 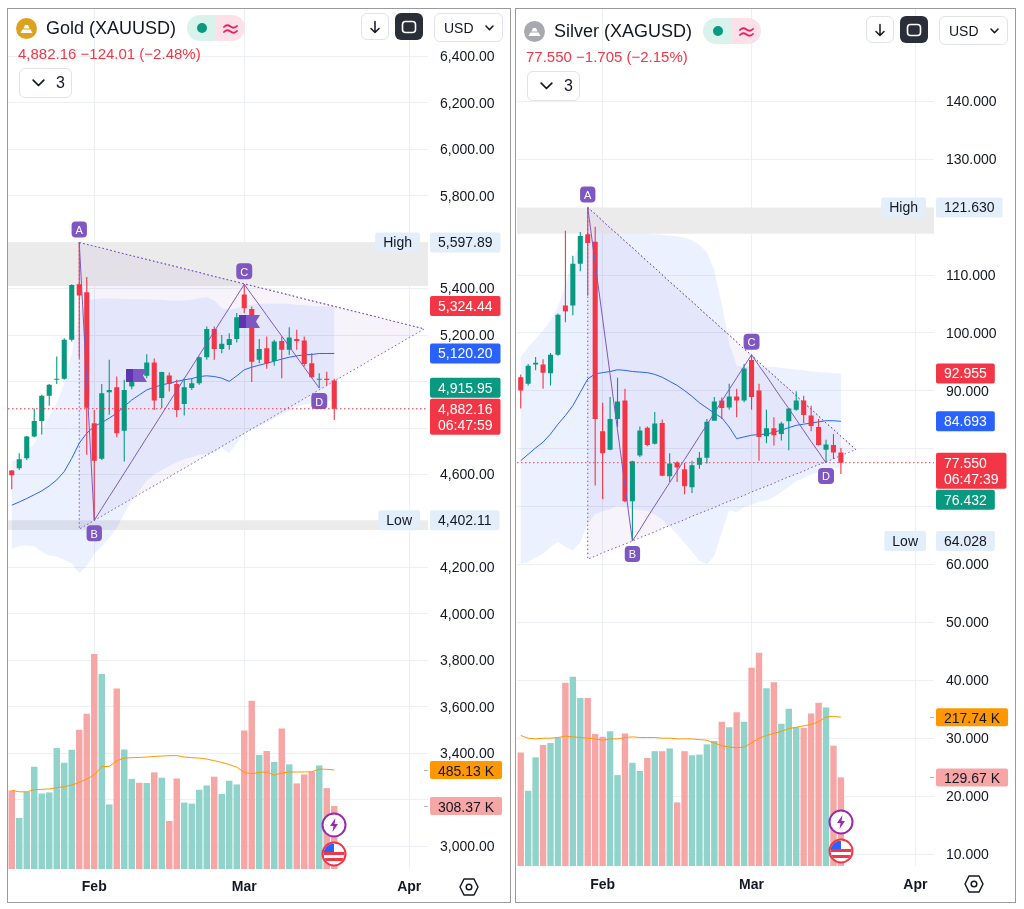 What do you see at coordinates (623, 31) in the screenshot?
I see `text: Silver (XAGUSD)` at bounding box center [623, 31].